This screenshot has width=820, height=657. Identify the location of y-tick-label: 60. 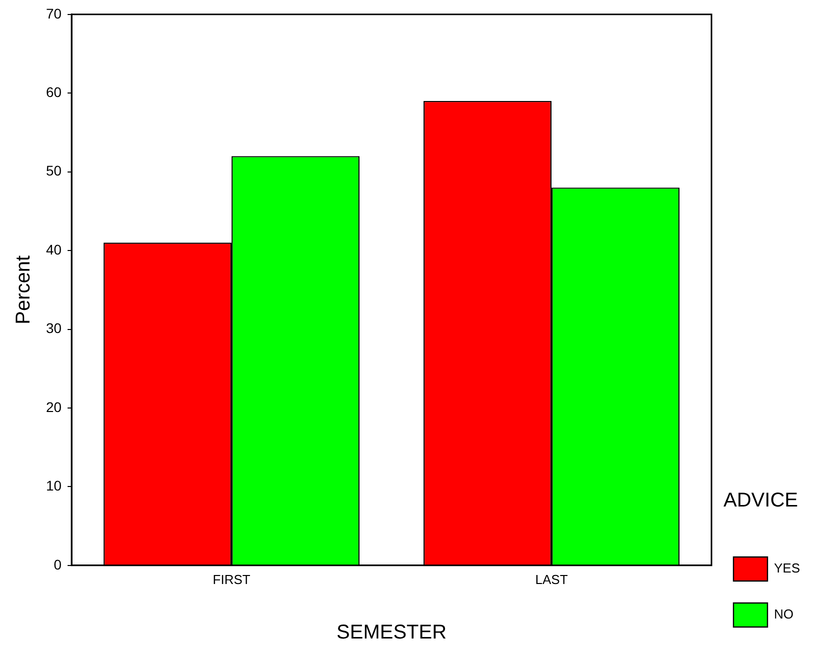
(54, 92).